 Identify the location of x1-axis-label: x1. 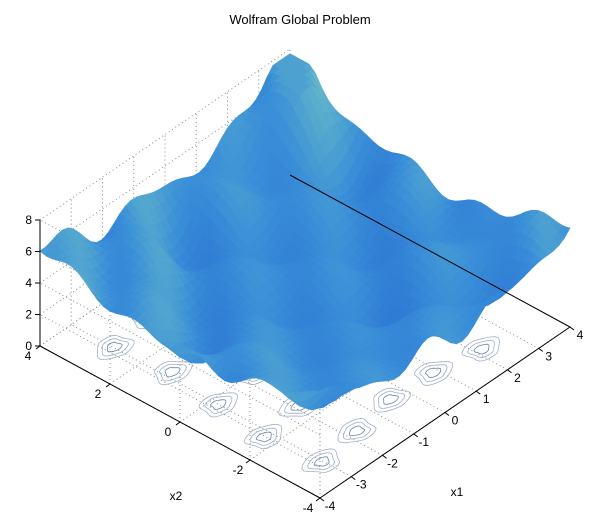
(457, 492).